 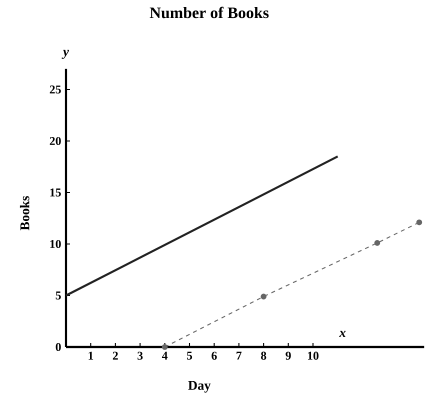 What do you see at coordinates (55, 192) in the screenshot?
I see `y-tick-label: 15` at bounding box center [55, 192].